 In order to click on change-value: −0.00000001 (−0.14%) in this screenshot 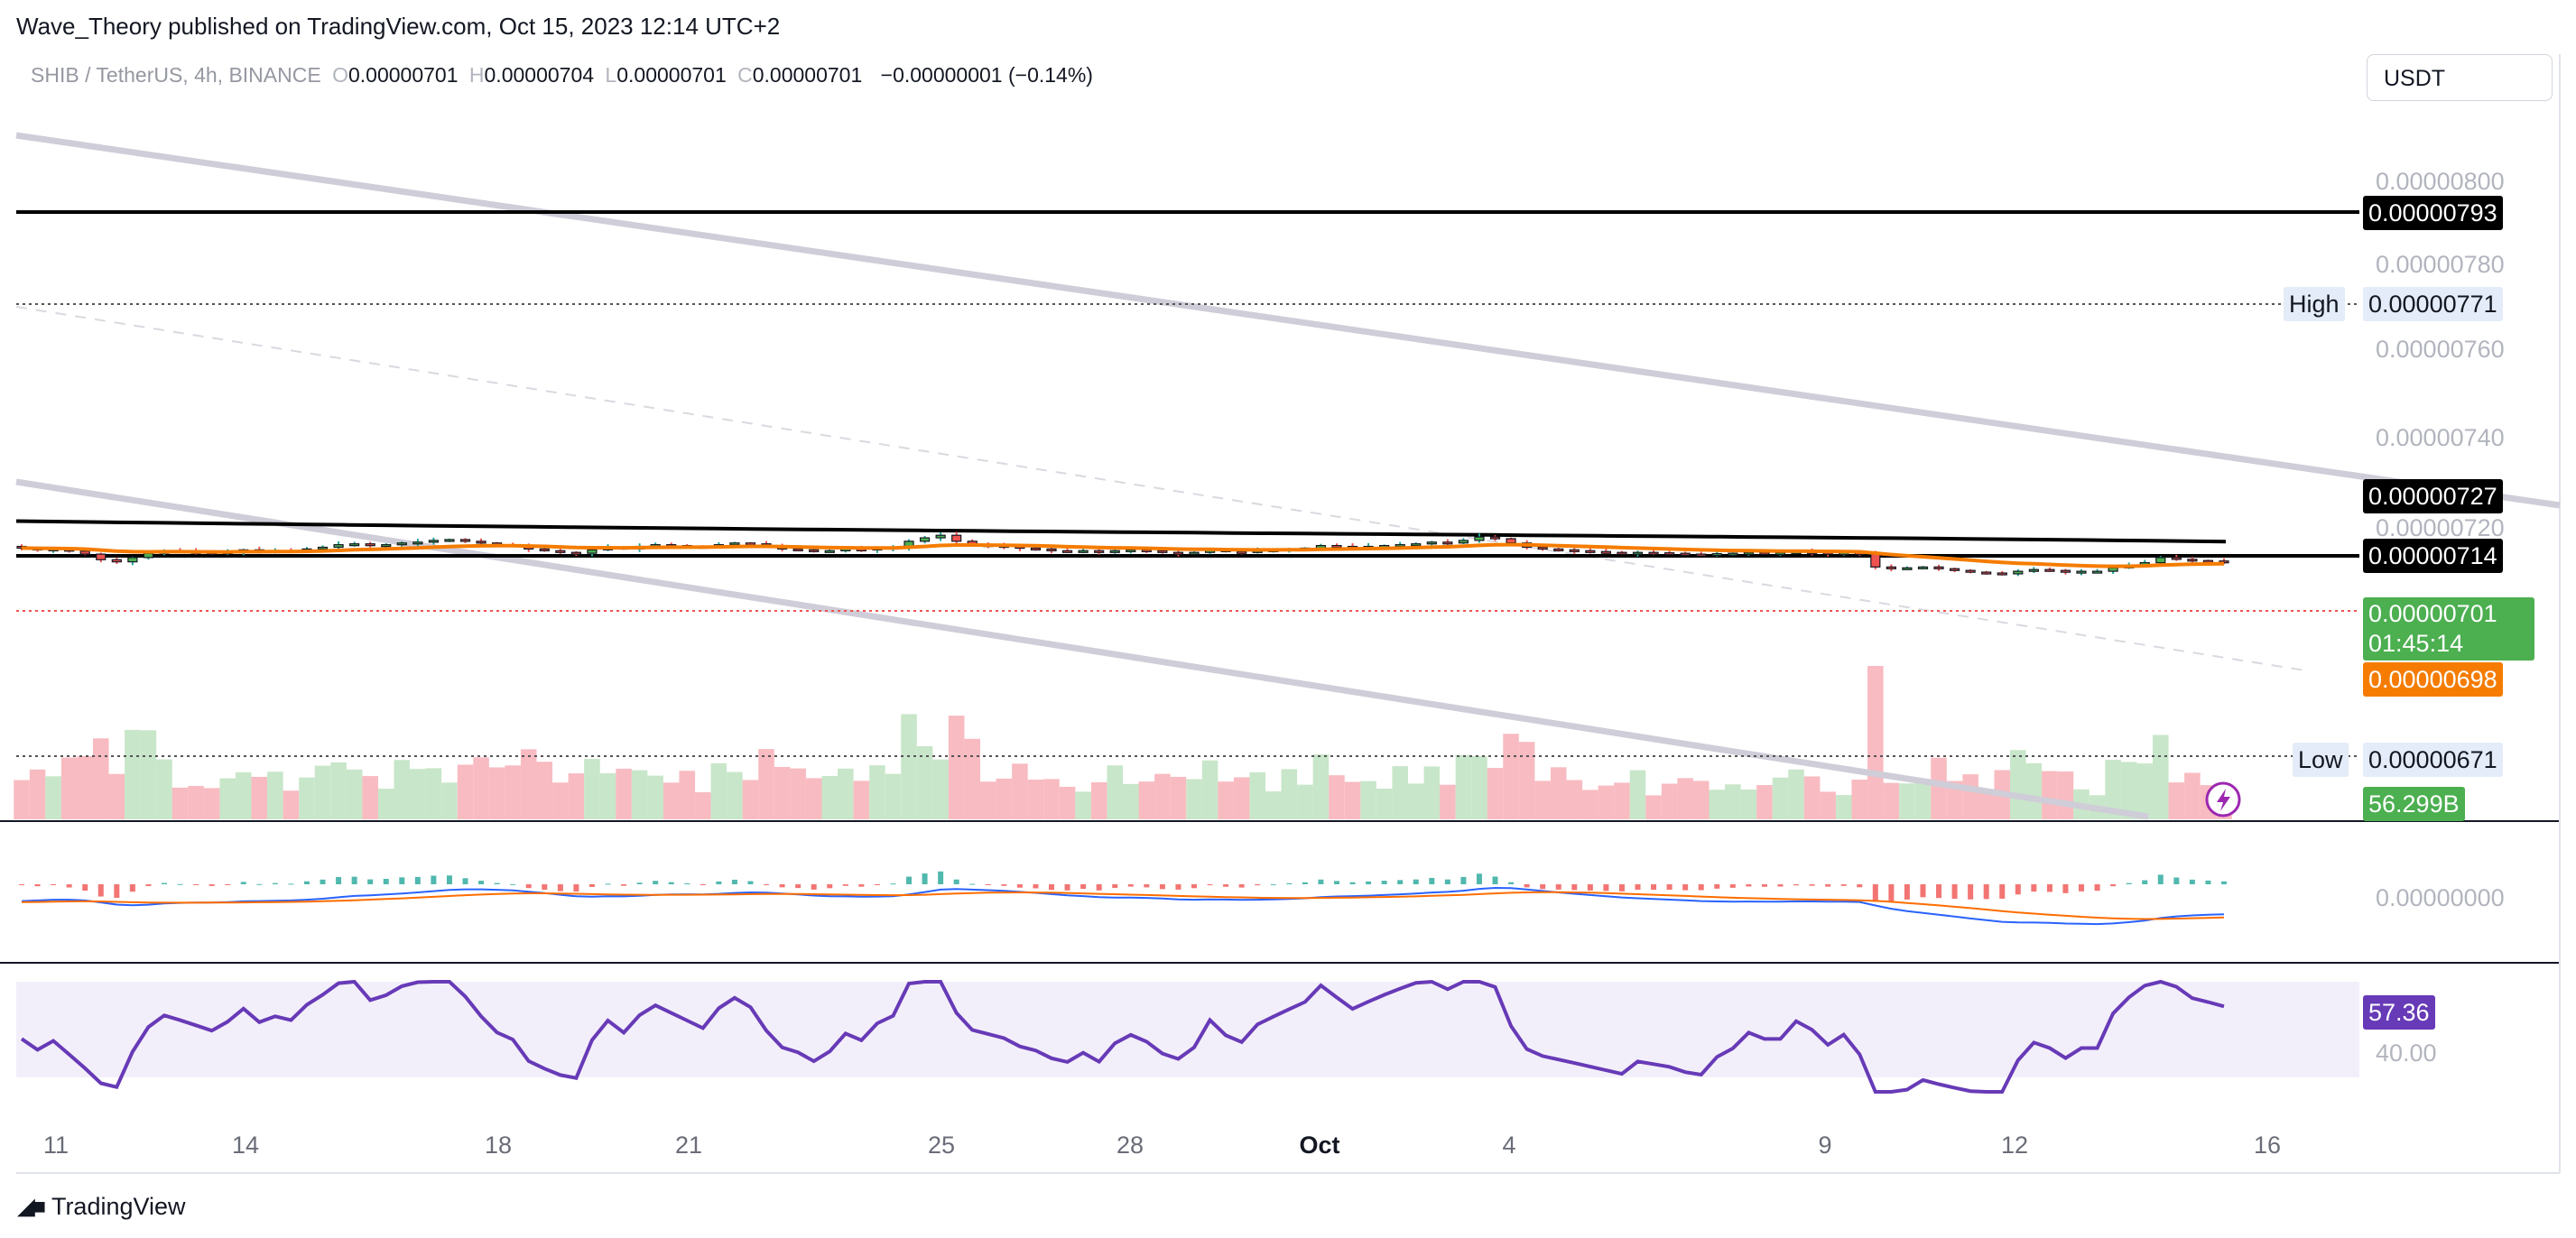, I will do `click(986, 75)`.